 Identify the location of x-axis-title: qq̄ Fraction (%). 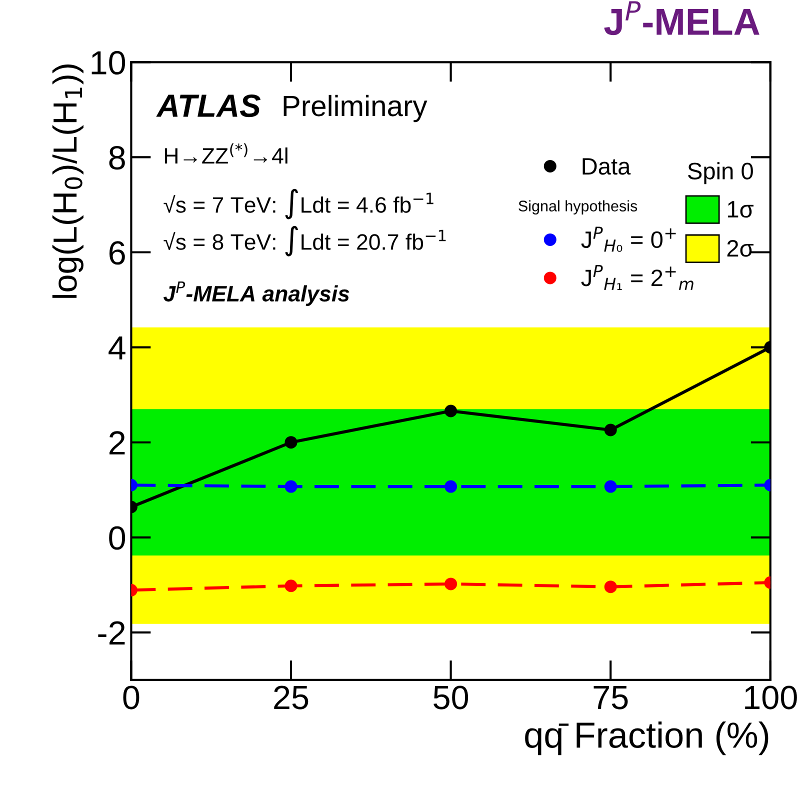
(646, 738).